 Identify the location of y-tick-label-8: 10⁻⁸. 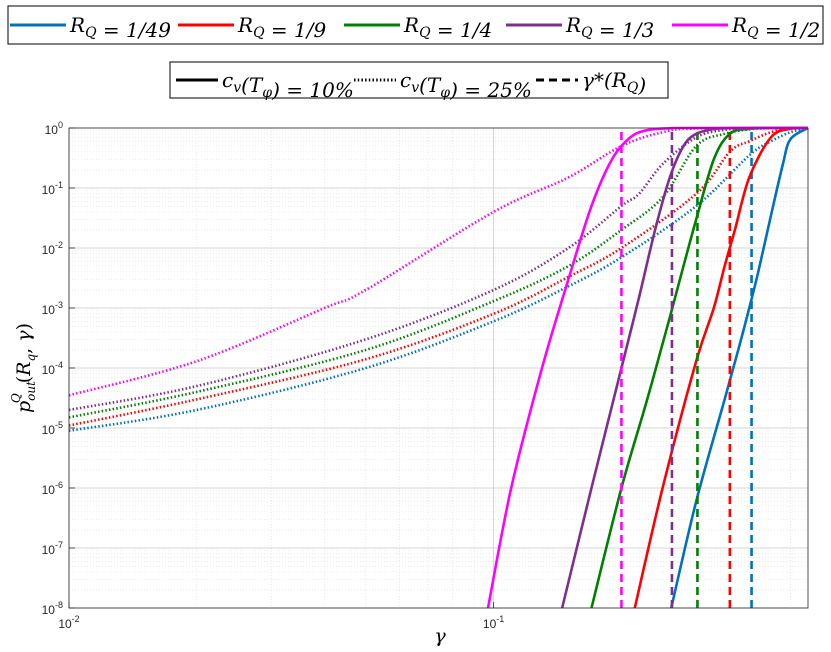
(52, 608).